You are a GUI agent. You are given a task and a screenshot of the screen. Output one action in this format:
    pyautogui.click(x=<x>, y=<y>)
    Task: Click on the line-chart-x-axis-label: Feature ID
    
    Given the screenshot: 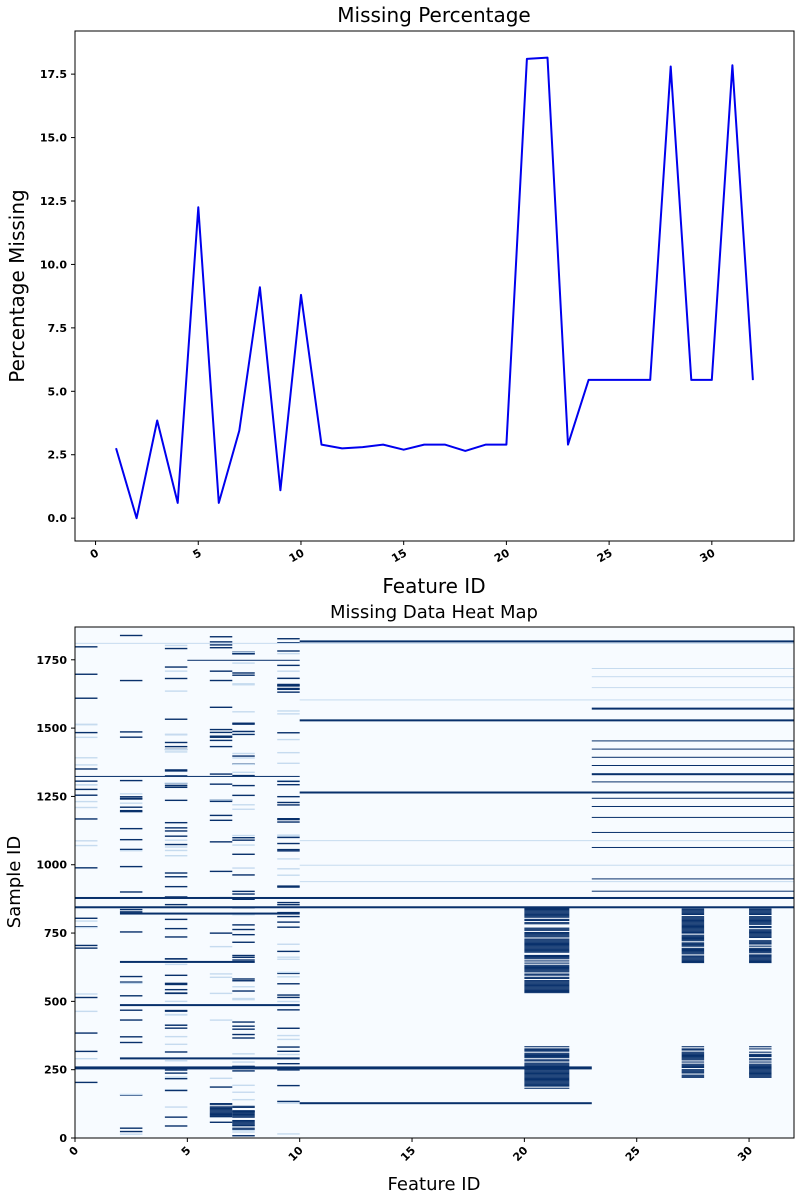 What is the action you would take?
    pyautogui.click(x=433, y=586)
    